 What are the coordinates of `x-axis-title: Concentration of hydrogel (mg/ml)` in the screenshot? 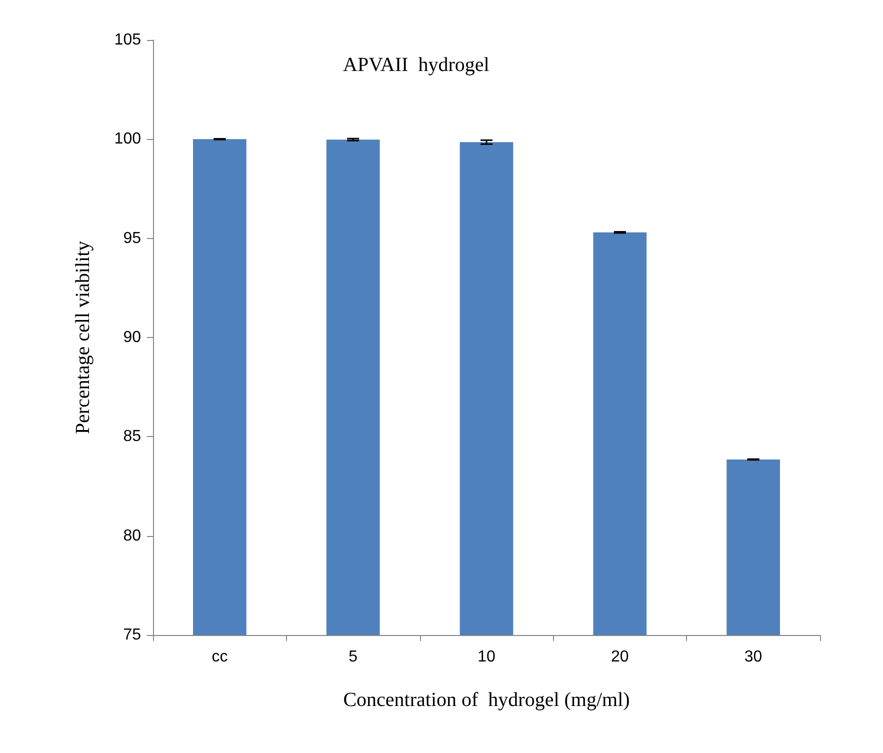 It's located at (486, 700).